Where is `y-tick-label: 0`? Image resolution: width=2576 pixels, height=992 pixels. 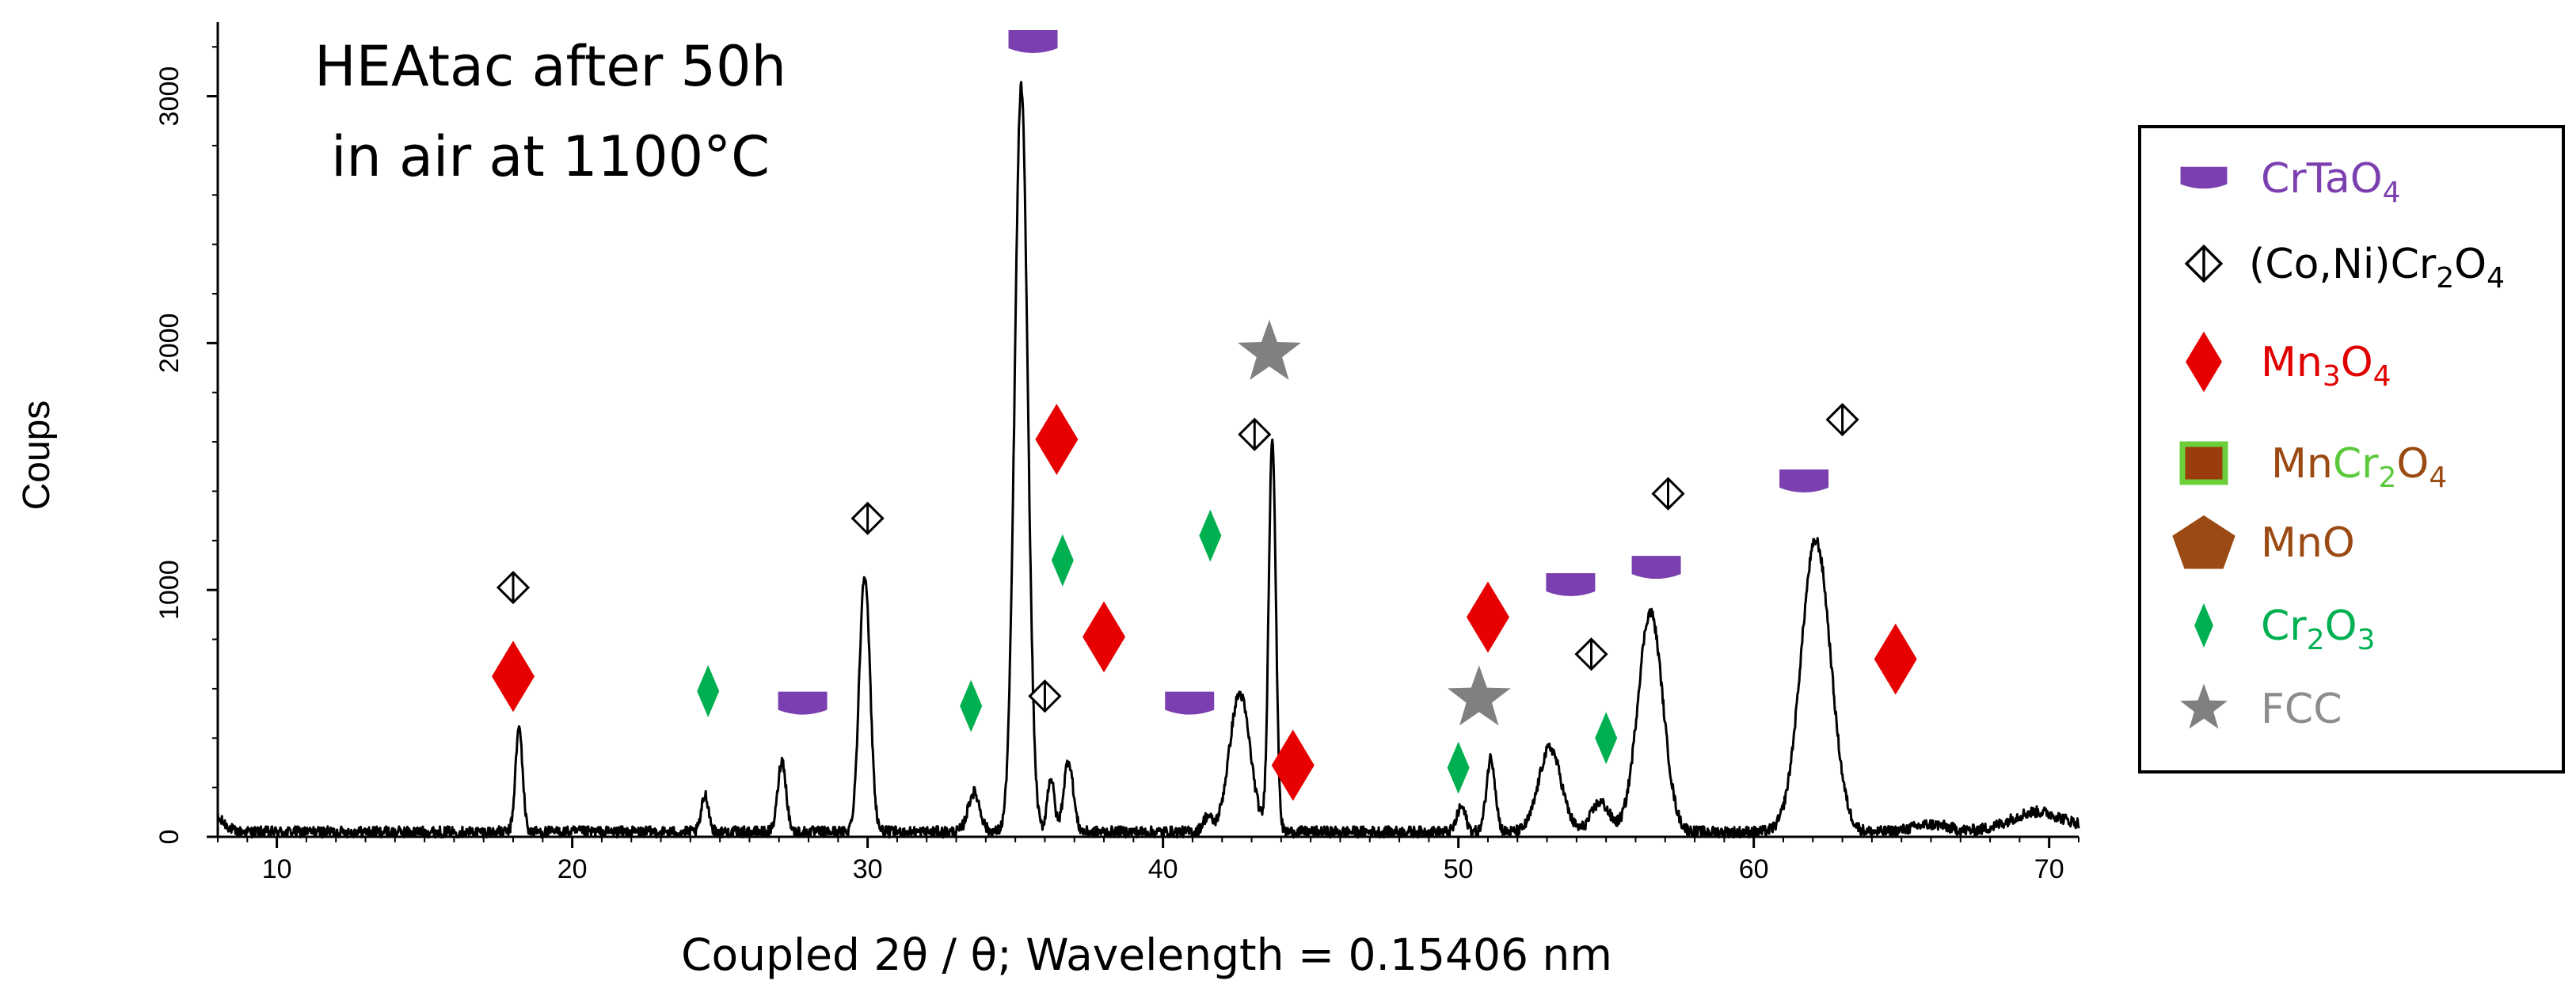
y-tick-label: 0 is located at coordinates (169, 838).